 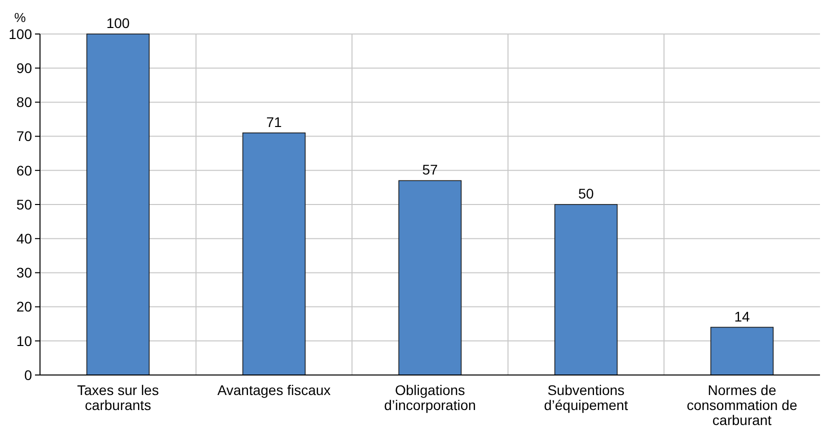 What do you see at coordinates (118, 397) in the screenshot?
I see `x-tick-label: Taxes sur les carburants` at bounding box center [118, 397].